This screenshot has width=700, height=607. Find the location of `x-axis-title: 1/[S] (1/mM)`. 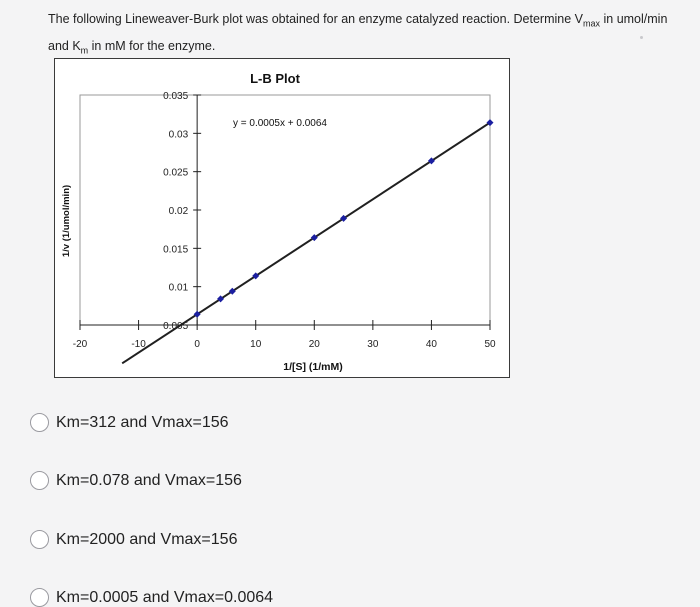

x-axis-title: 1/[S] (1/mM) is located at coordinates (313, 367).